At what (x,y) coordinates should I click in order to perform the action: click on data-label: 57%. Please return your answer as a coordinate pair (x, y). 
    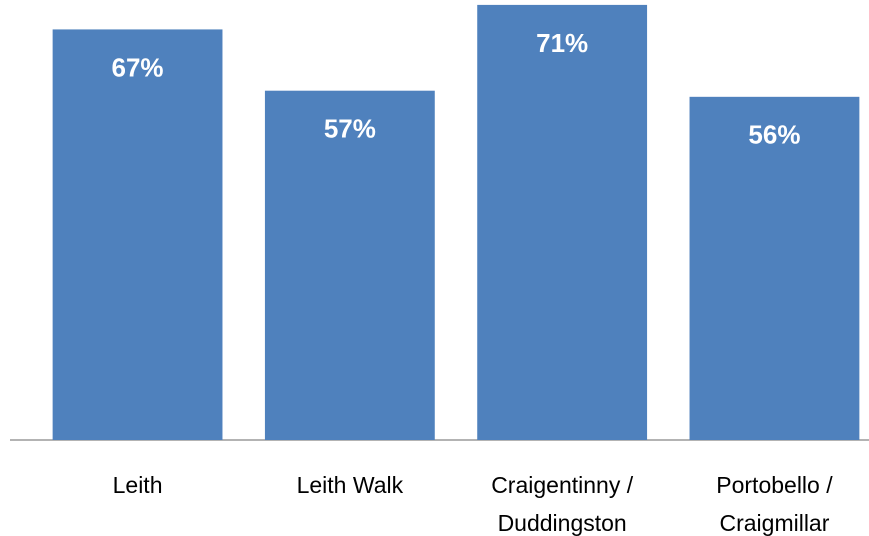
    Looking at the image, I should click on (350, 129).